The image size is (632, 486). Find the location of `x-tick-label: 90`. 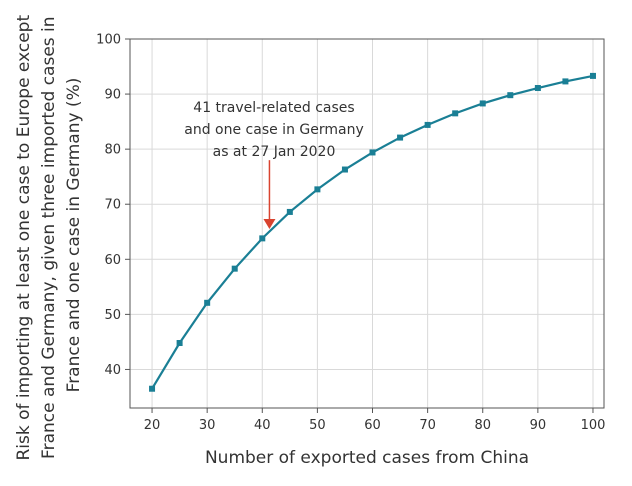

x-tick-label: 90 is located at coordinates (538, 425).